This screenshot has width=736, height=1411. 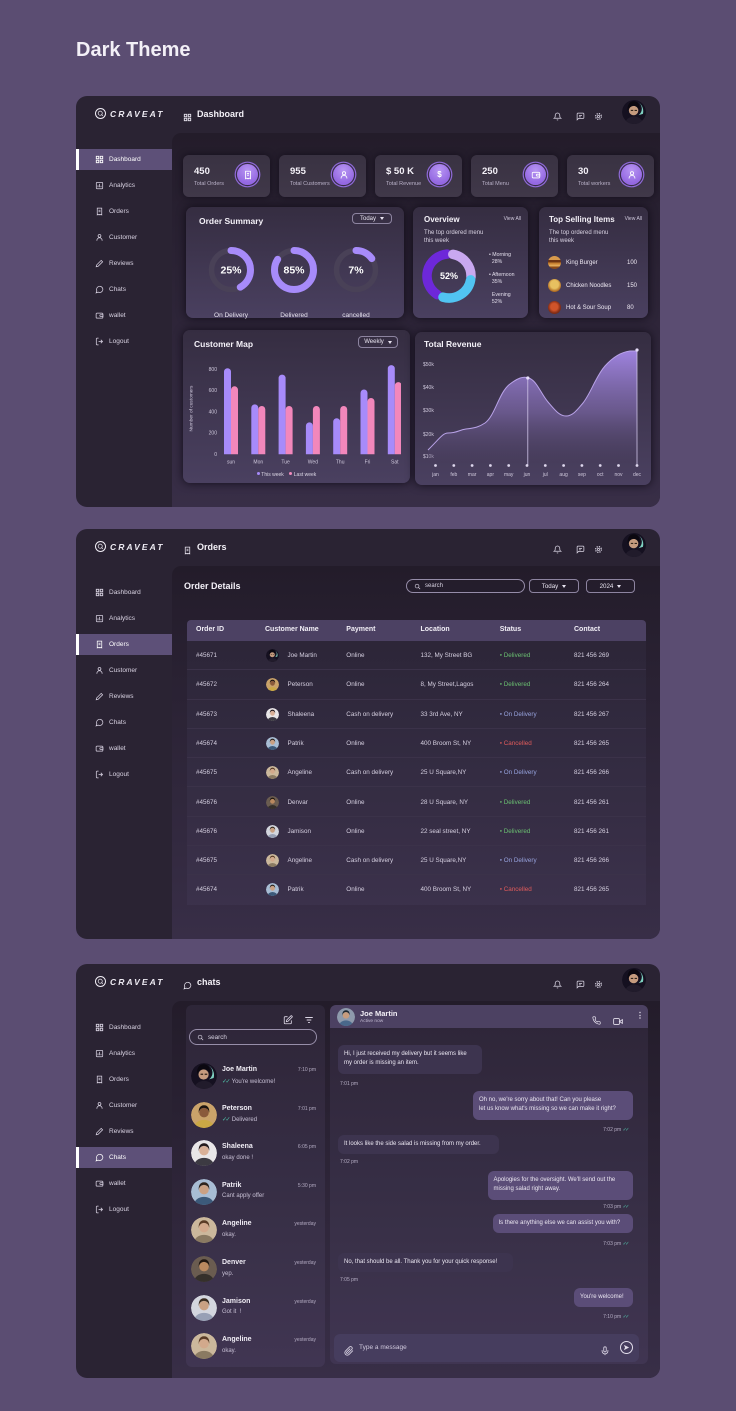 What do you see at coordinates (395, 463) in the screenshot?
I see `svg-text: Sat` at bounding box center [395, 463].